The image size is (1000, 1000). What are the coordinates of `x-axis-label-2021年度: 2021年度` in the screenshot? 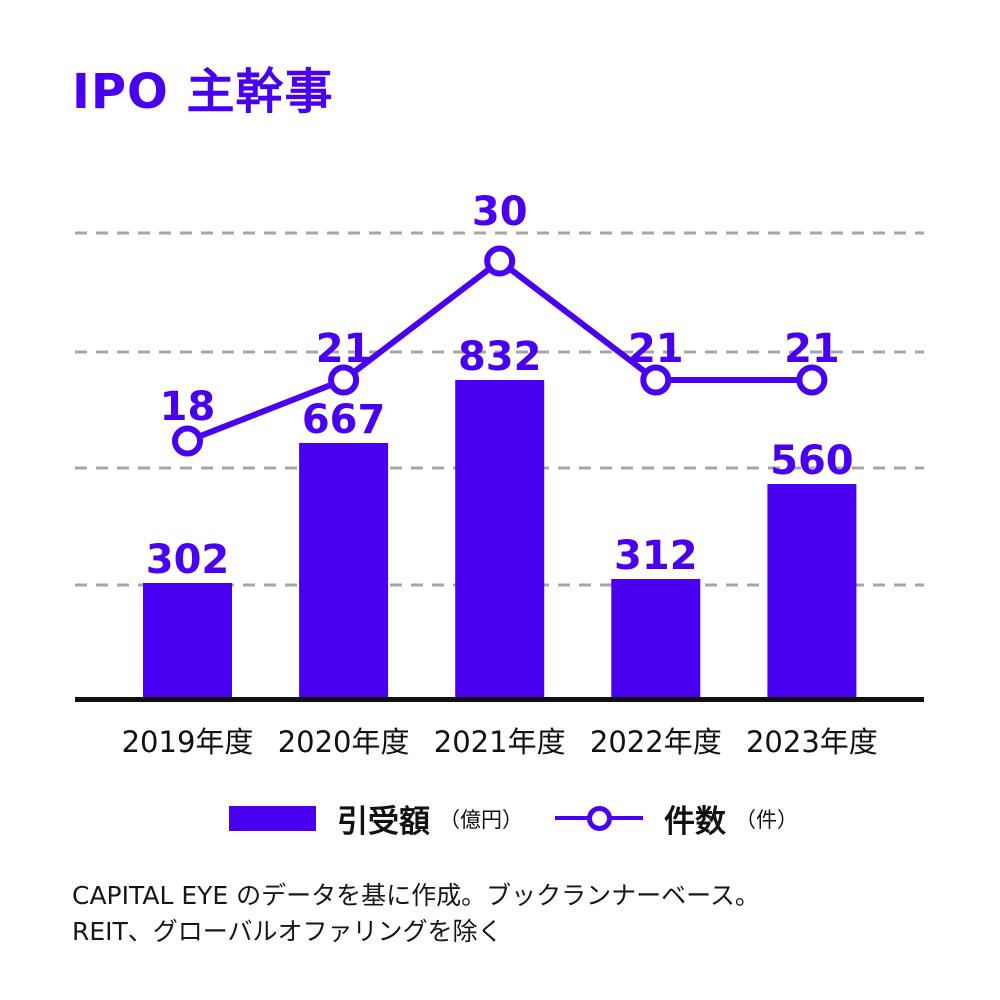 It's located at (500, 742).